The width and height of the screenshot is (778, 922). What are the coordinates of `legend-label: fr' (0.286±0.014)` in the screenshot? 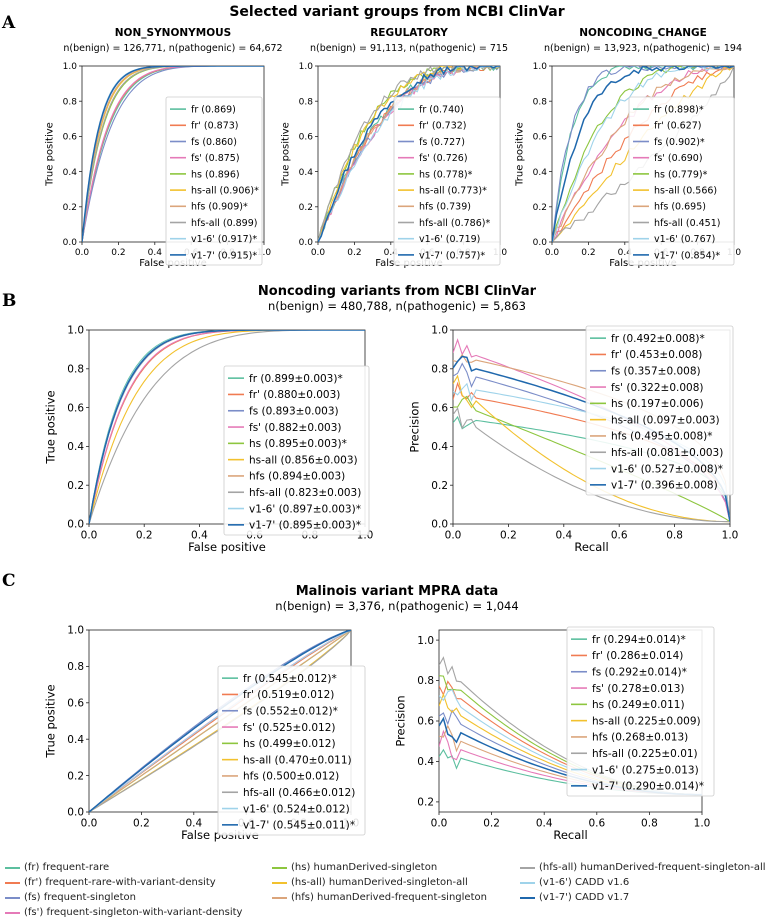 It's located at (637, 656).